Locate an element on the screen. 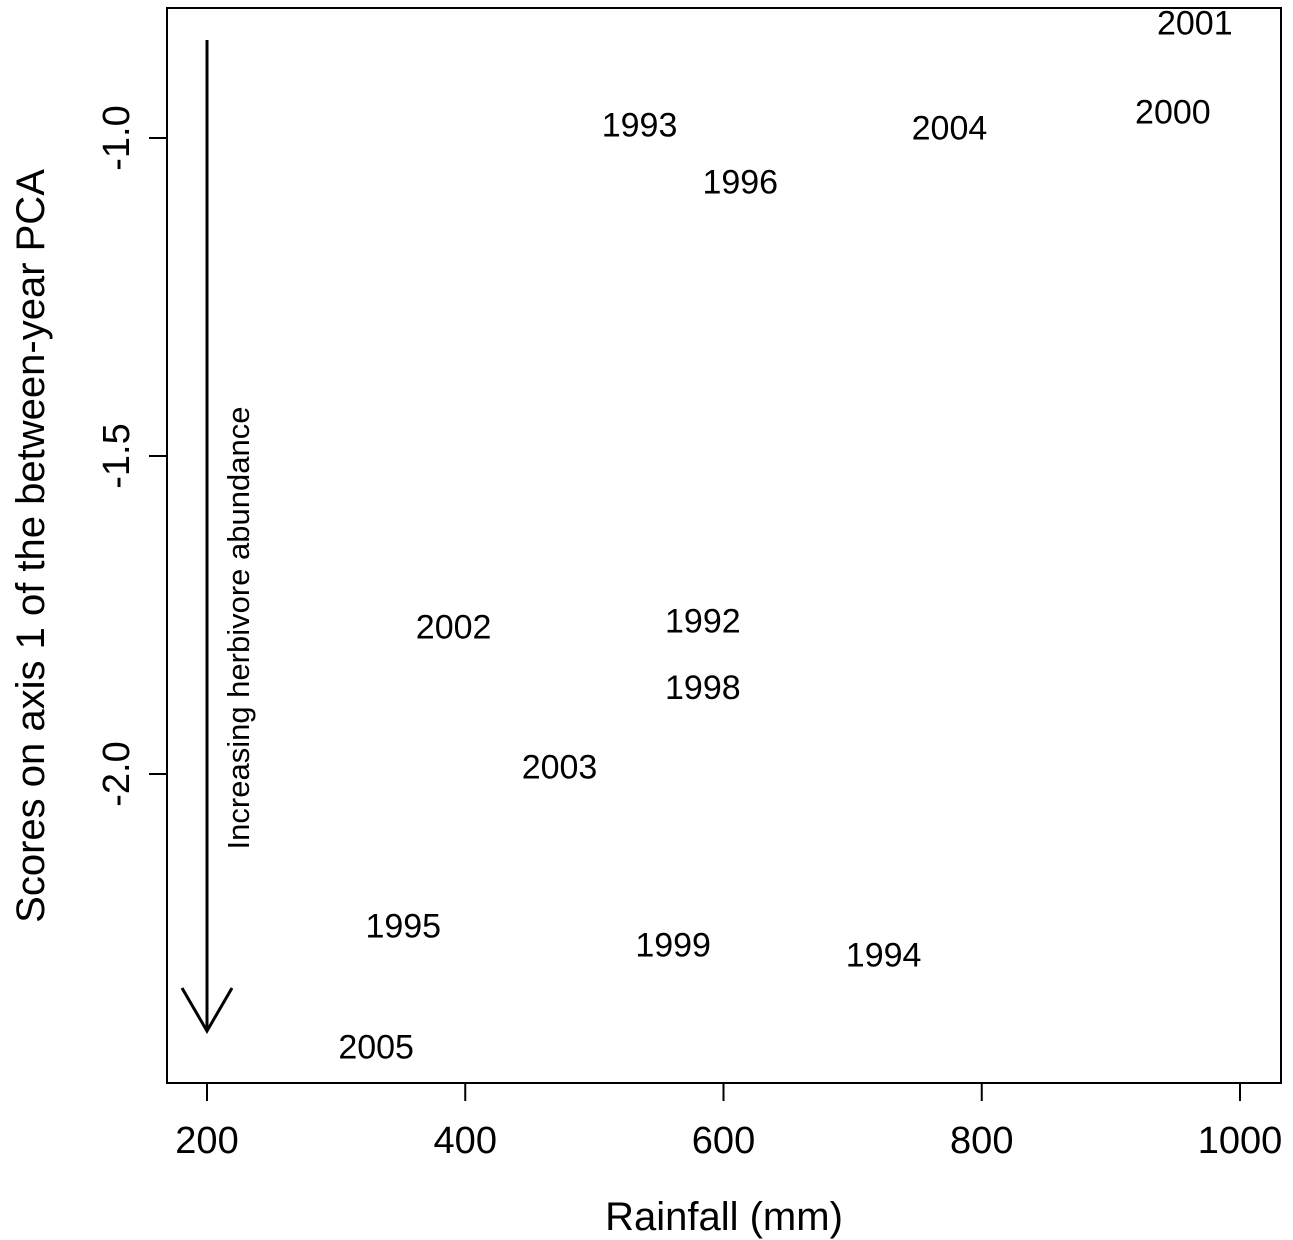 The height and width of the screenshot is (1240, 1293). y-axis-title: Scores on axis 1 of the between-year PCA is located at coordinates (31, 546).